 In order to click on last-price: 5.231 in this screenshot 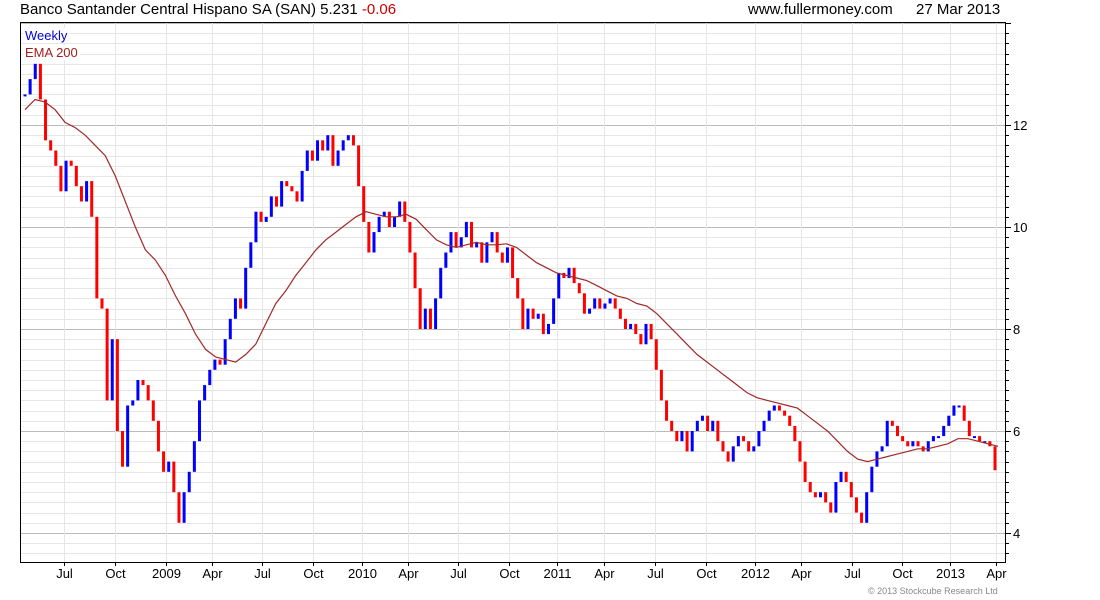, I will do `click(339, 9)`.